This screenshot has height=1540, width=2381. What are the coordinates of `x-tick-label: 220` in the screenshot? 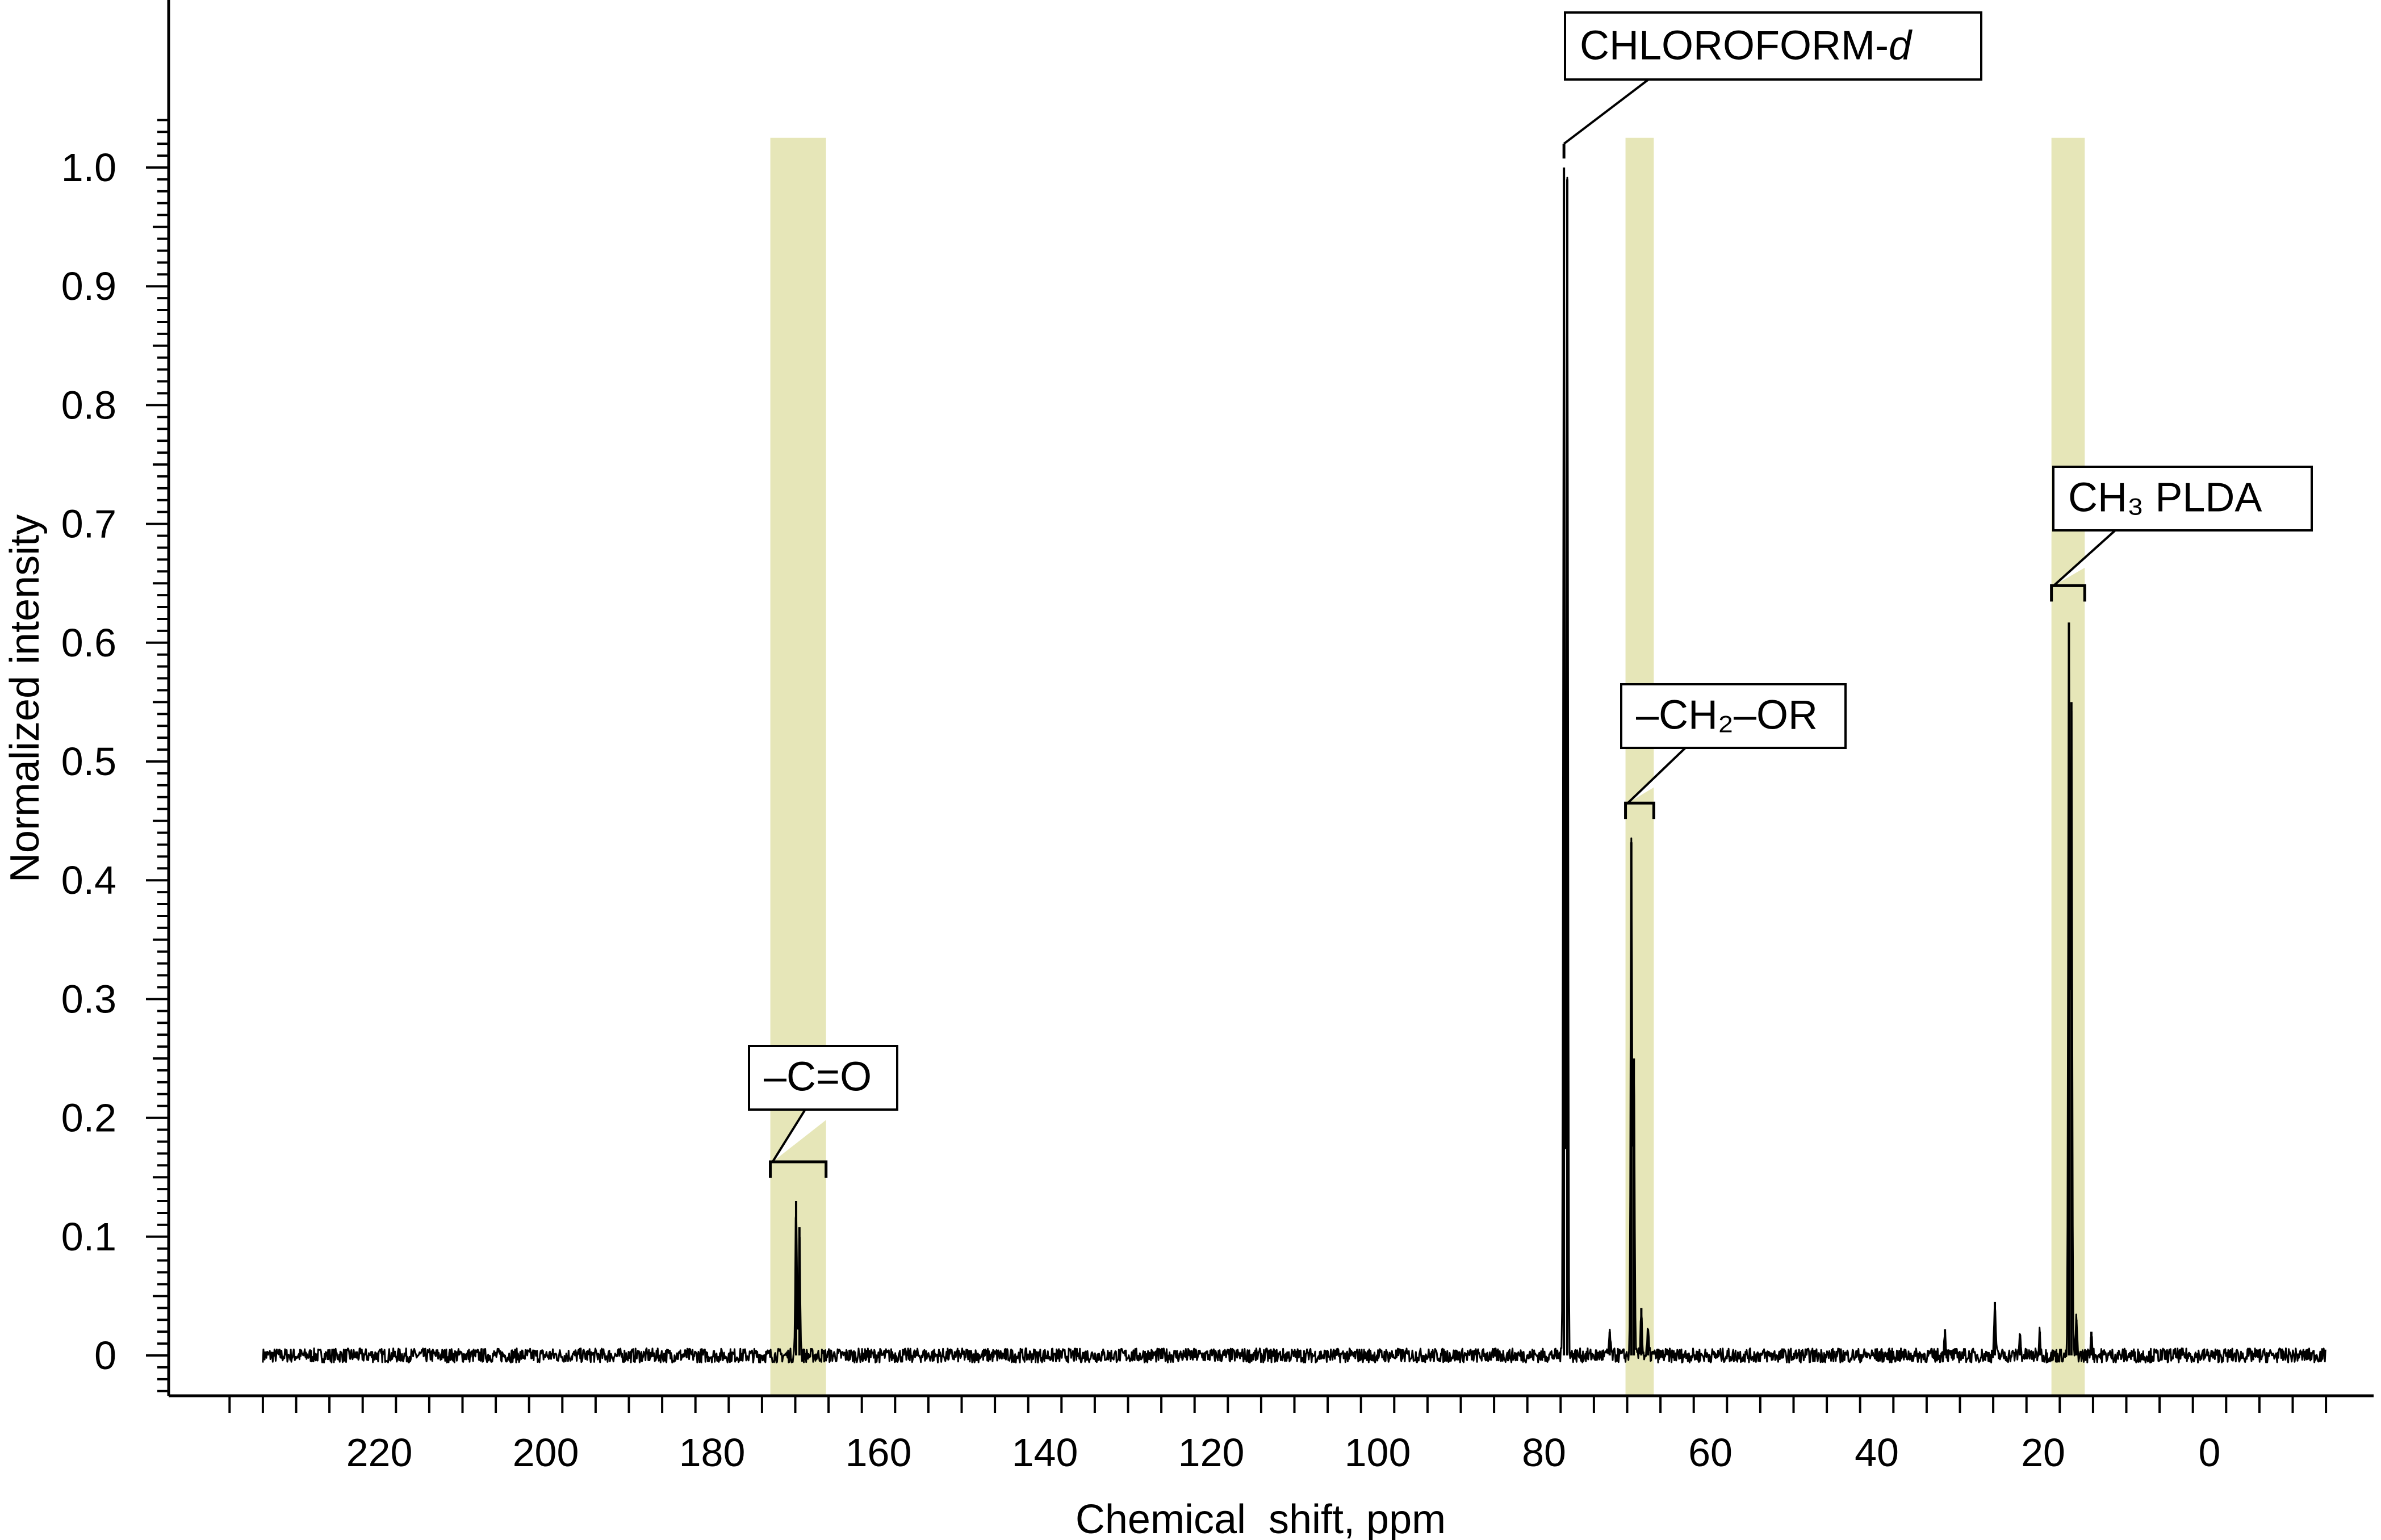 It's located at (379, 1452).